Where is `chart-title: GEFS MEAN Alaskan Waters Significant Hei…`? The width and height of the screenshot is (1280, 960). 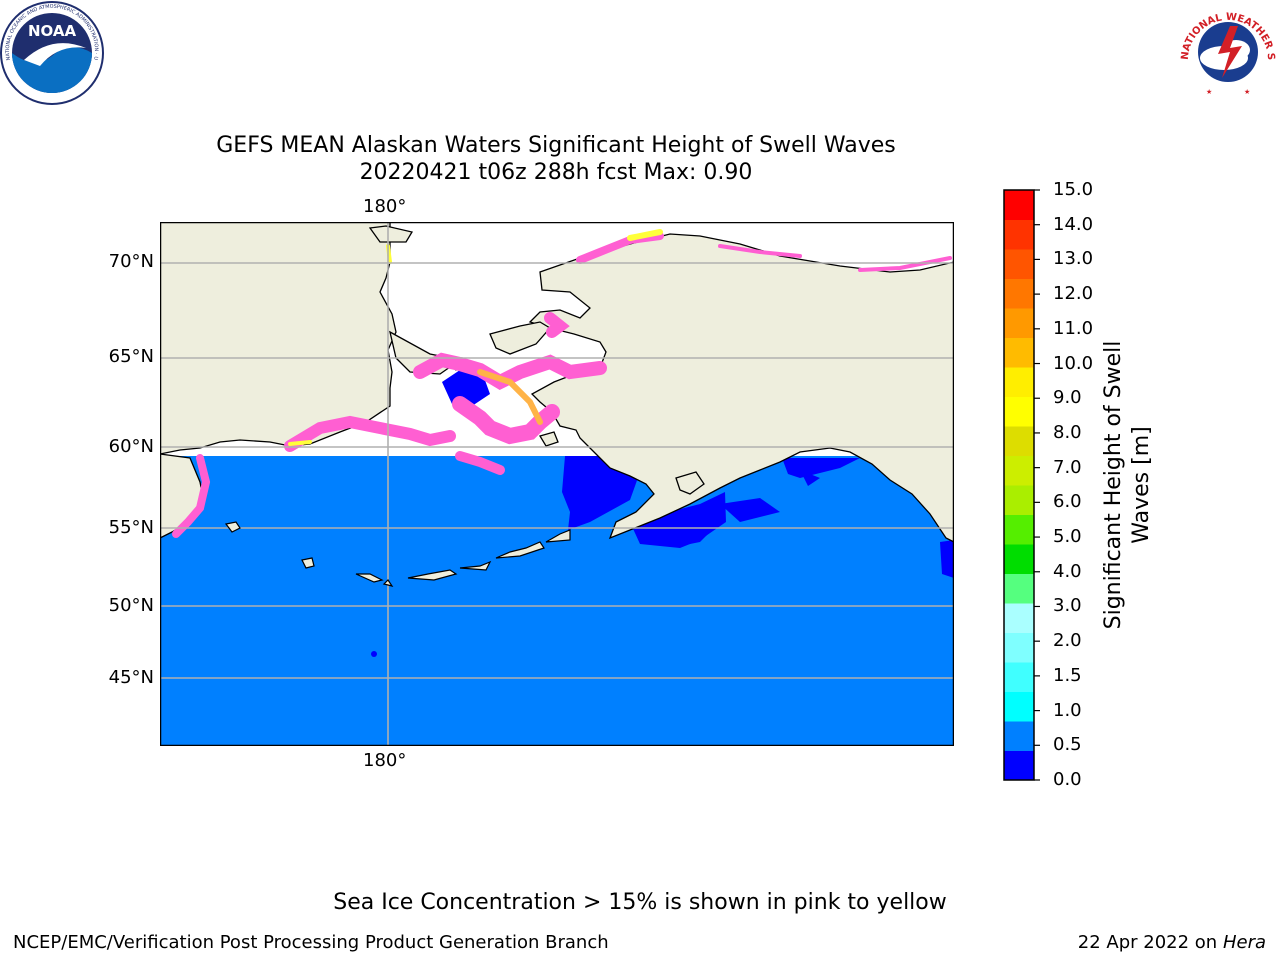 chart-title: GEFS MEAN Alaskan Waters Significant Hei… is located at coordinates (556, 145).